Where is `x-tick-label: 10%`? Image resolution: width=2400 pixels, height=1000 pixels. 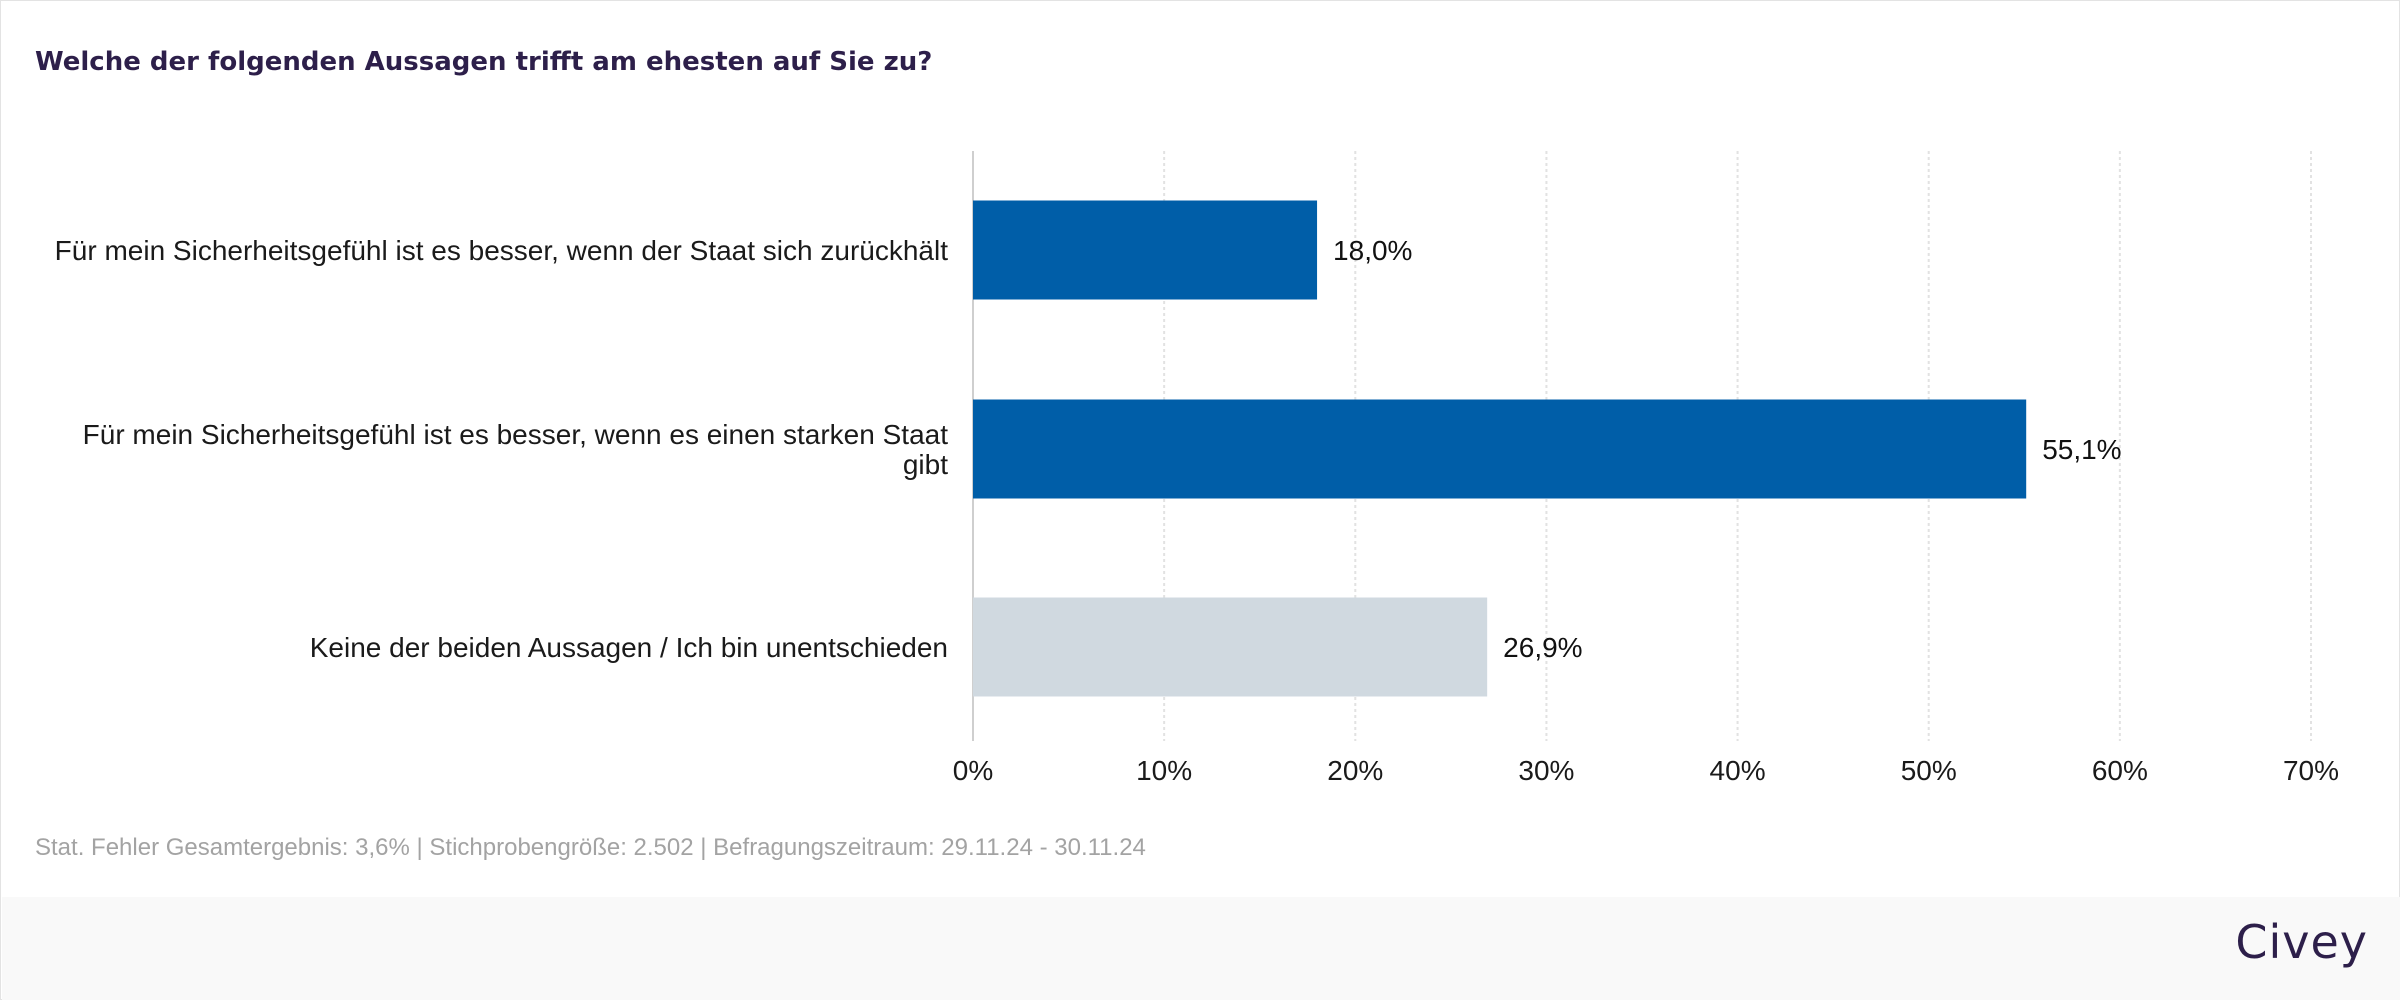
x-tick-label: 10% is located at coordinates (1164, 770).